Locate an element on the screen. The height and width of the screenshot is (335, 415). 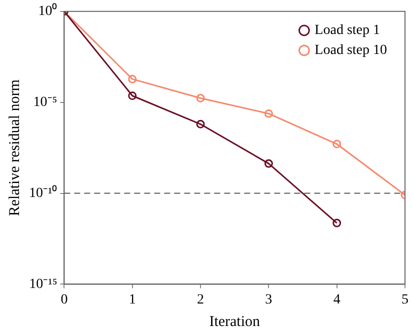
x-tick-label: 2 is located at coordinates (200, 300).